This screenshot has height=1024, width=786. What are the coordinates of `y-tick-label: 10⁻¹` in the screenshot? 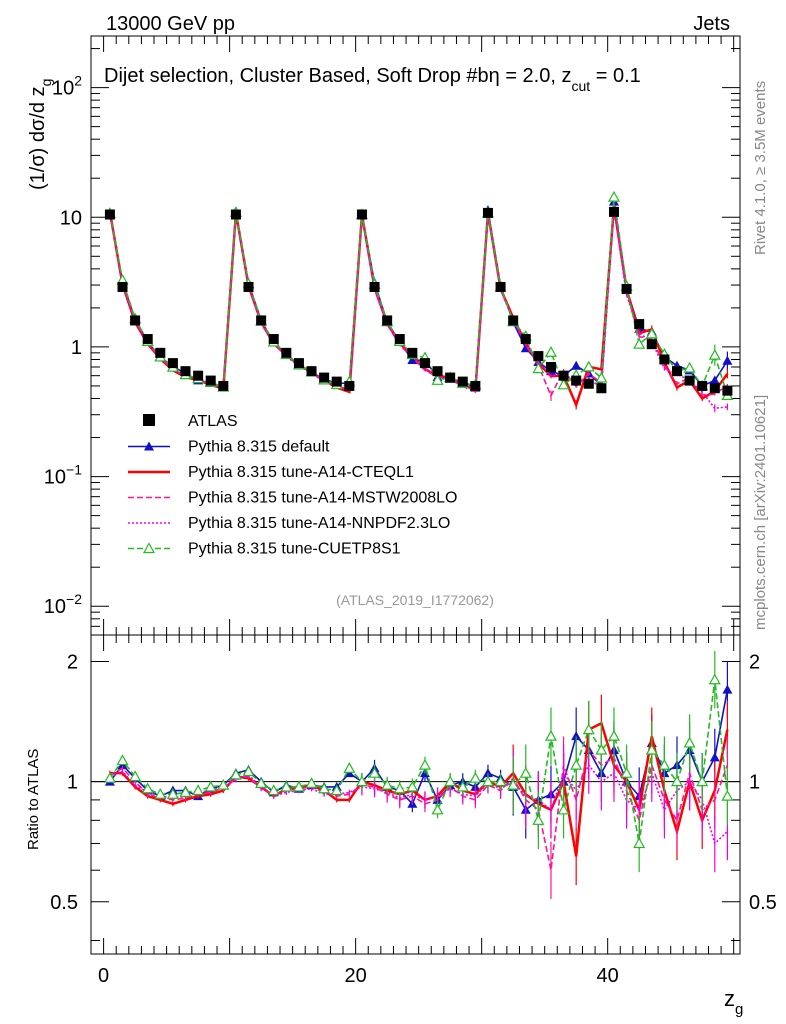 It's located at (63, 475).